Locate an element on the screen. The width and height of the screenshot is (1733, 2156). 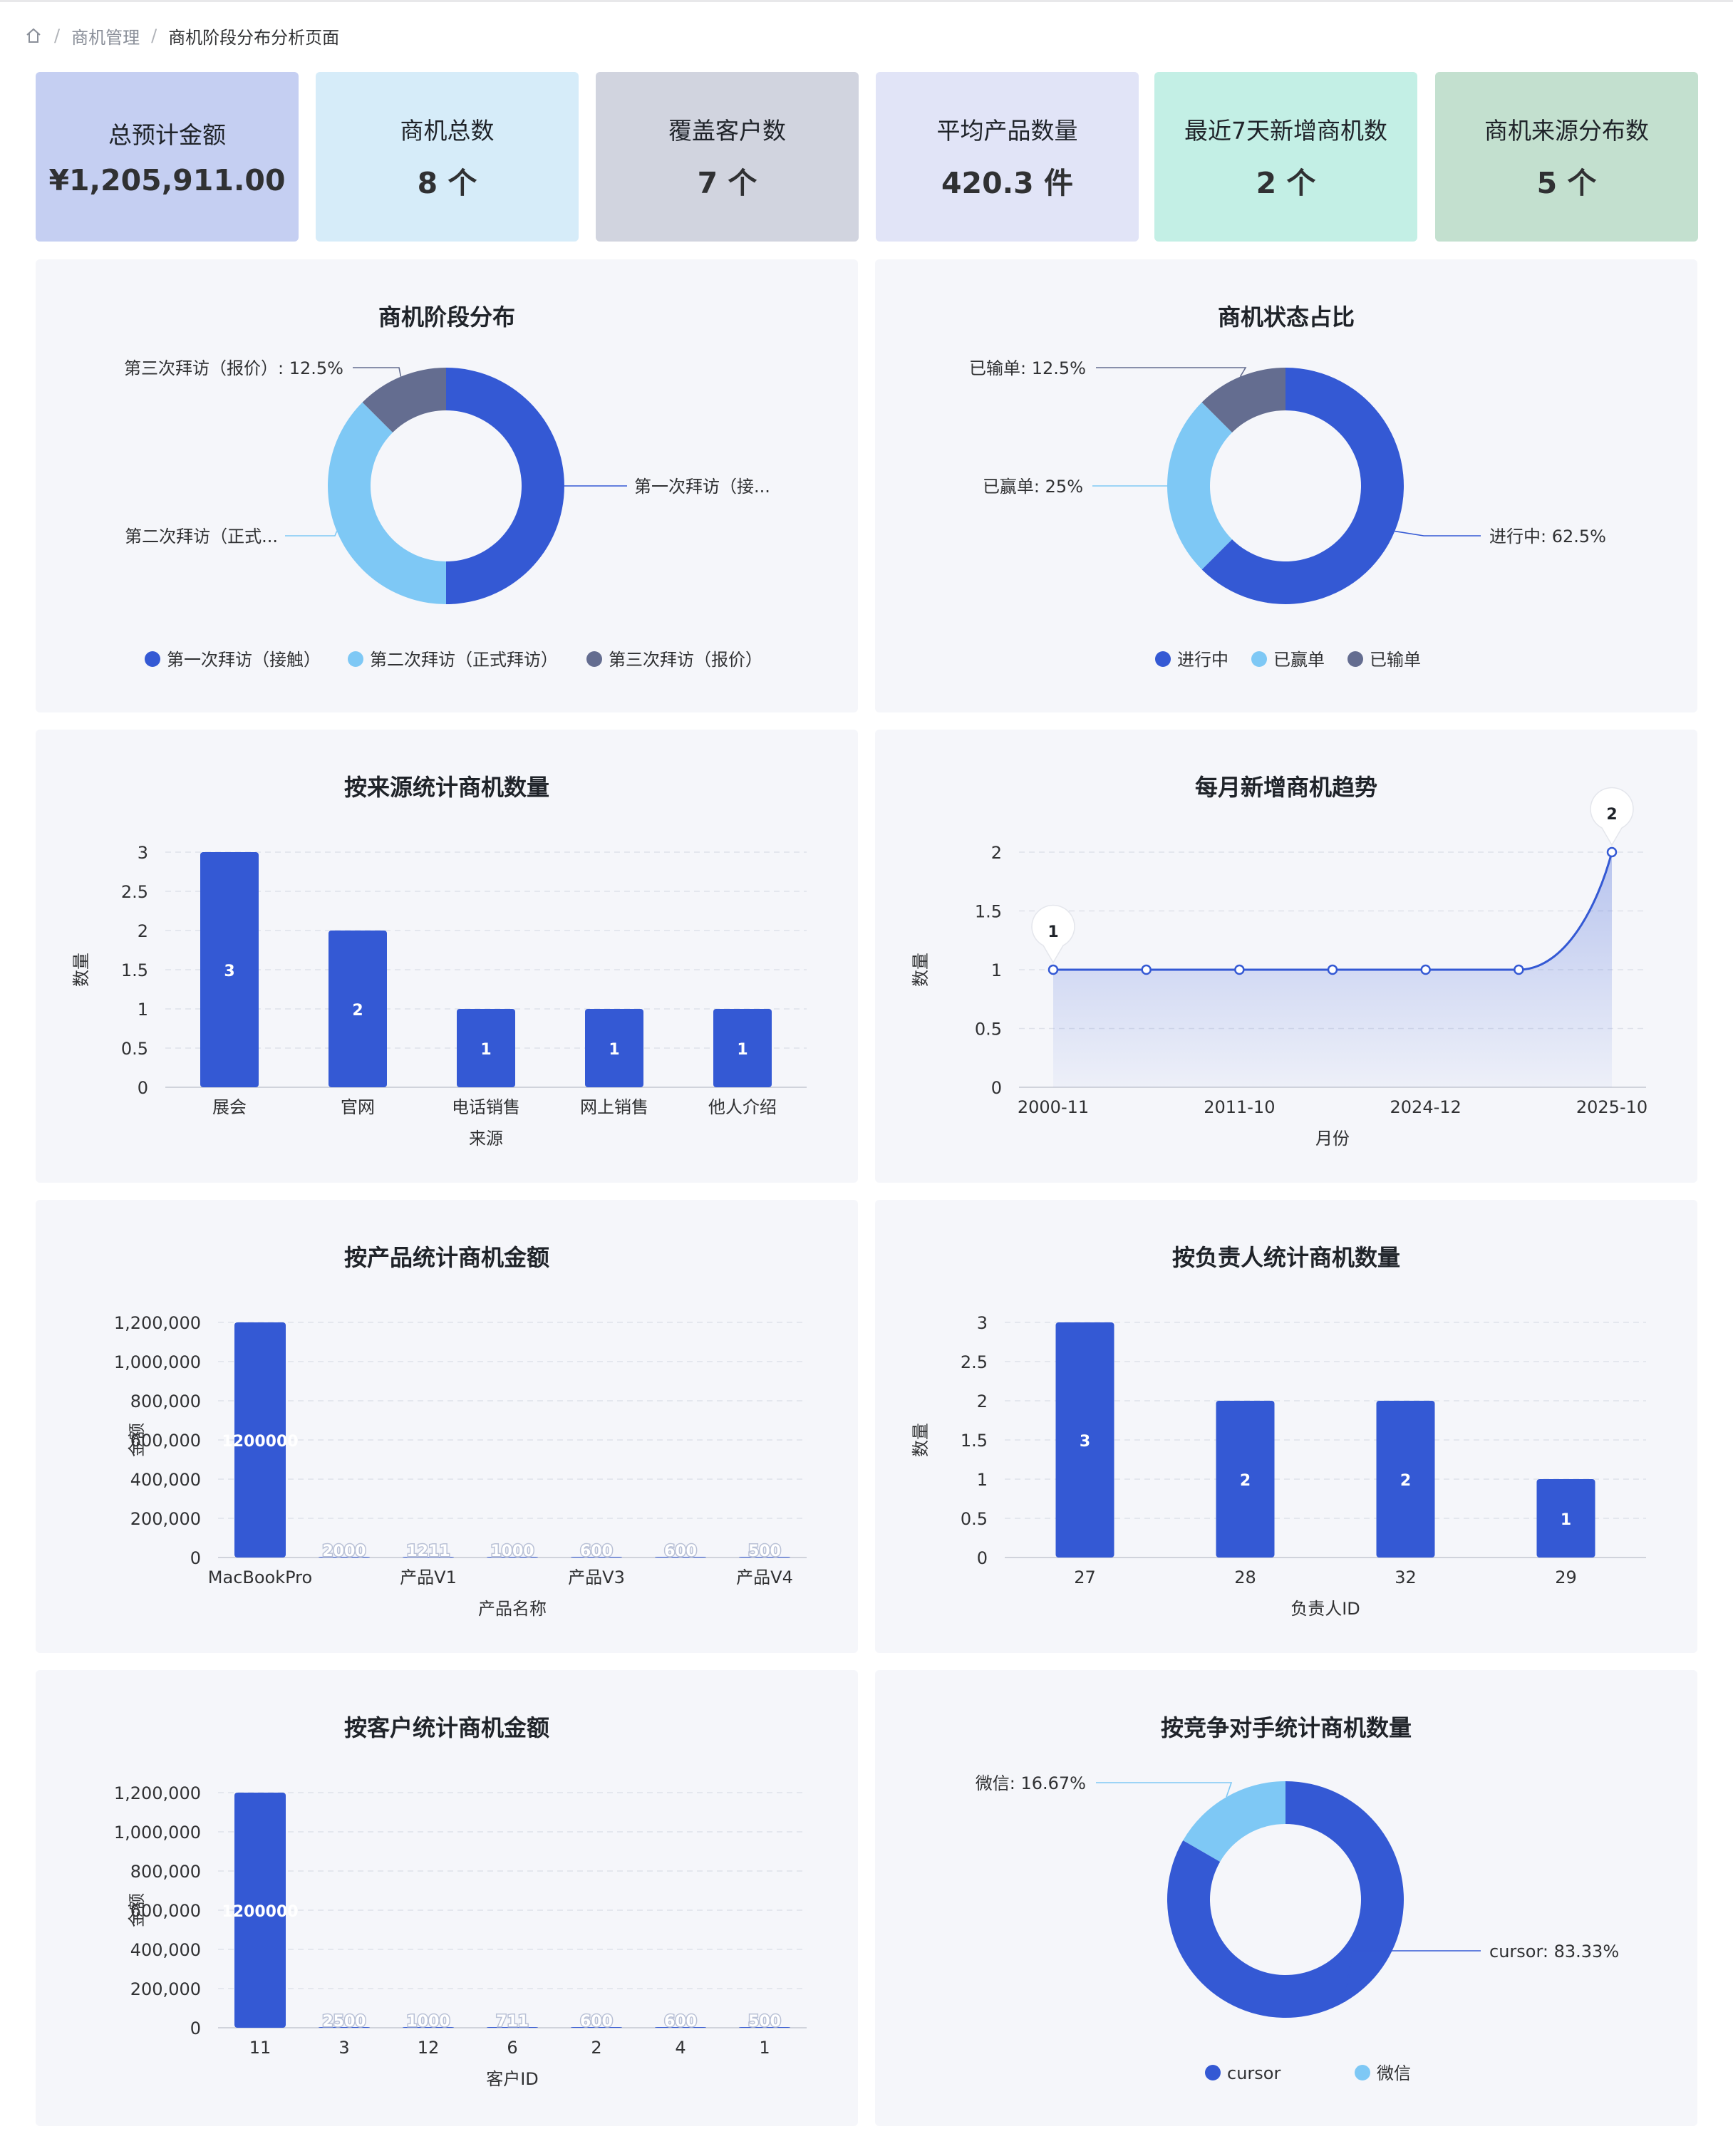
stat-card-source-count: 商机来源分布数 5 个 is located at coordinates (1567, 157).